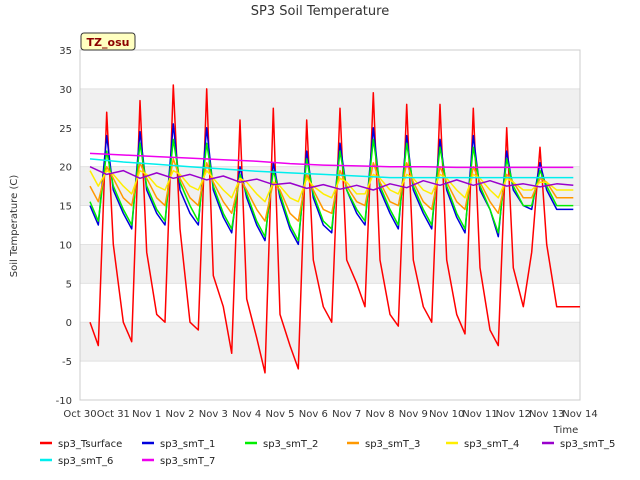  Describe the element at coordinates (65, 245) in the screenshot. I see `y-tick-label: 10` at that location.